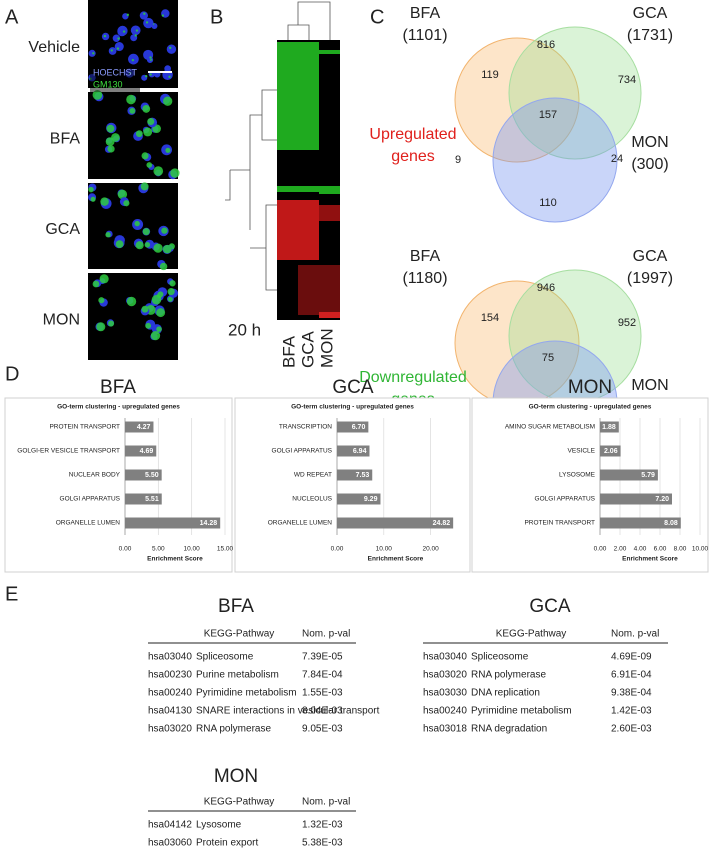 This screenshot has height=851, width=712. What do you see at coordinates (329, 190) in the screenshot?
I see `heatmap-block` at bounding box center [329, 190].